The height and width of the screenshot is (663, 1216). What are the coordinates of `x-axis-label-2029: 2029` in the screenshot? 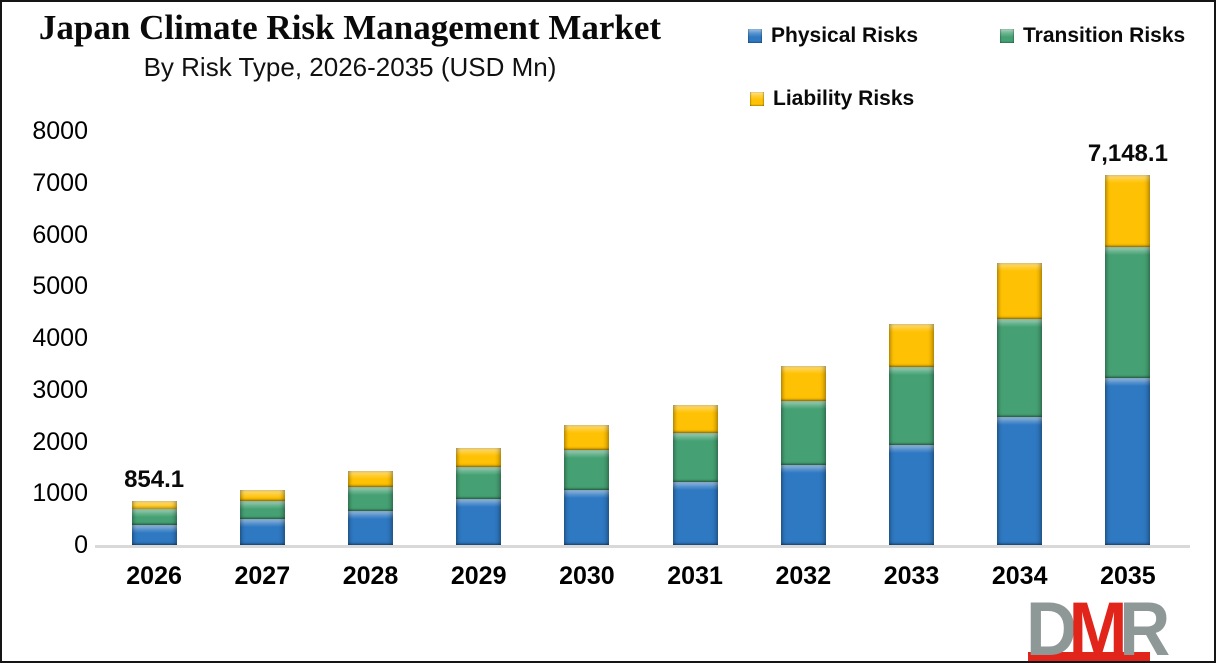 It's located at (478, 576).